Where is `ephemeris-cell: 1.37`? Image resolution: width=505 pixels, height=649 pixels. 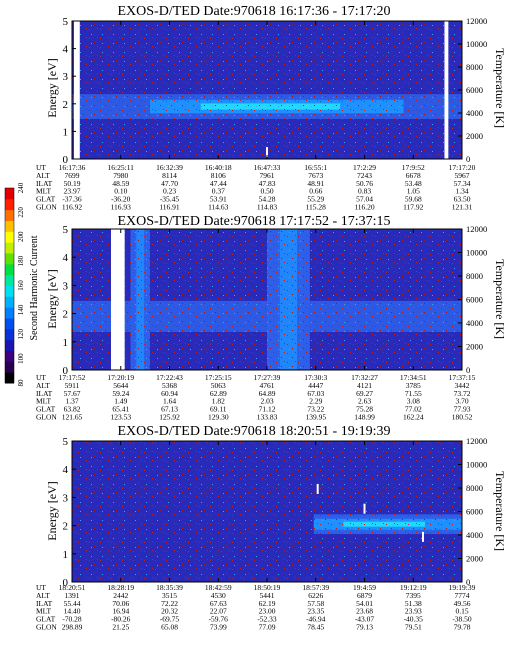
ephemeris-cell: 1.37 is located at coordinates (71, 401).